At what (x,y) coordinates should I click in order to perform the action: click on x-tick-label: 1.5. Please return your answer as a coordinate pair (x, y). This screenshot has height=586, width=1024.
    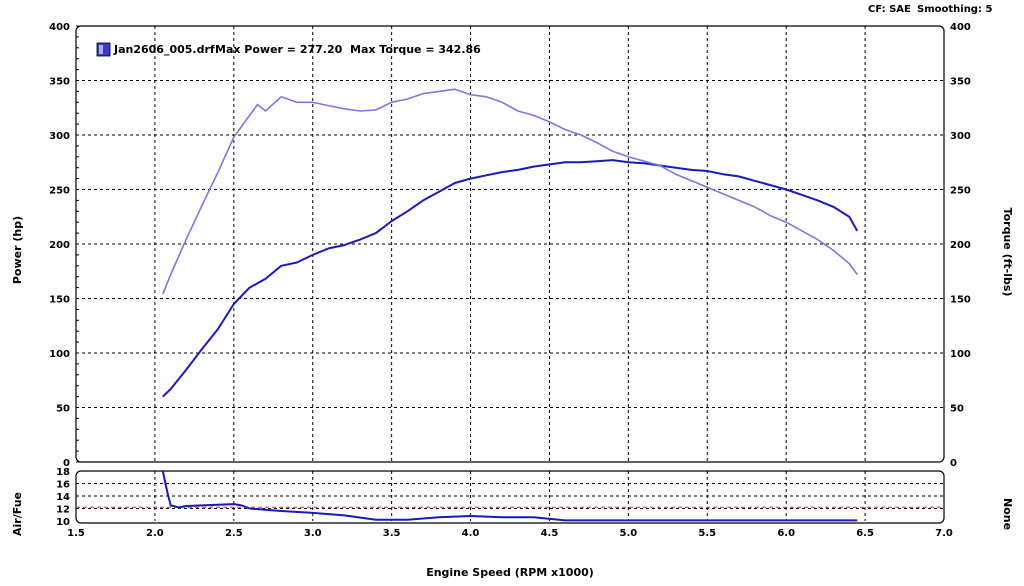
    Looking at the image, I should click on (76, 533).